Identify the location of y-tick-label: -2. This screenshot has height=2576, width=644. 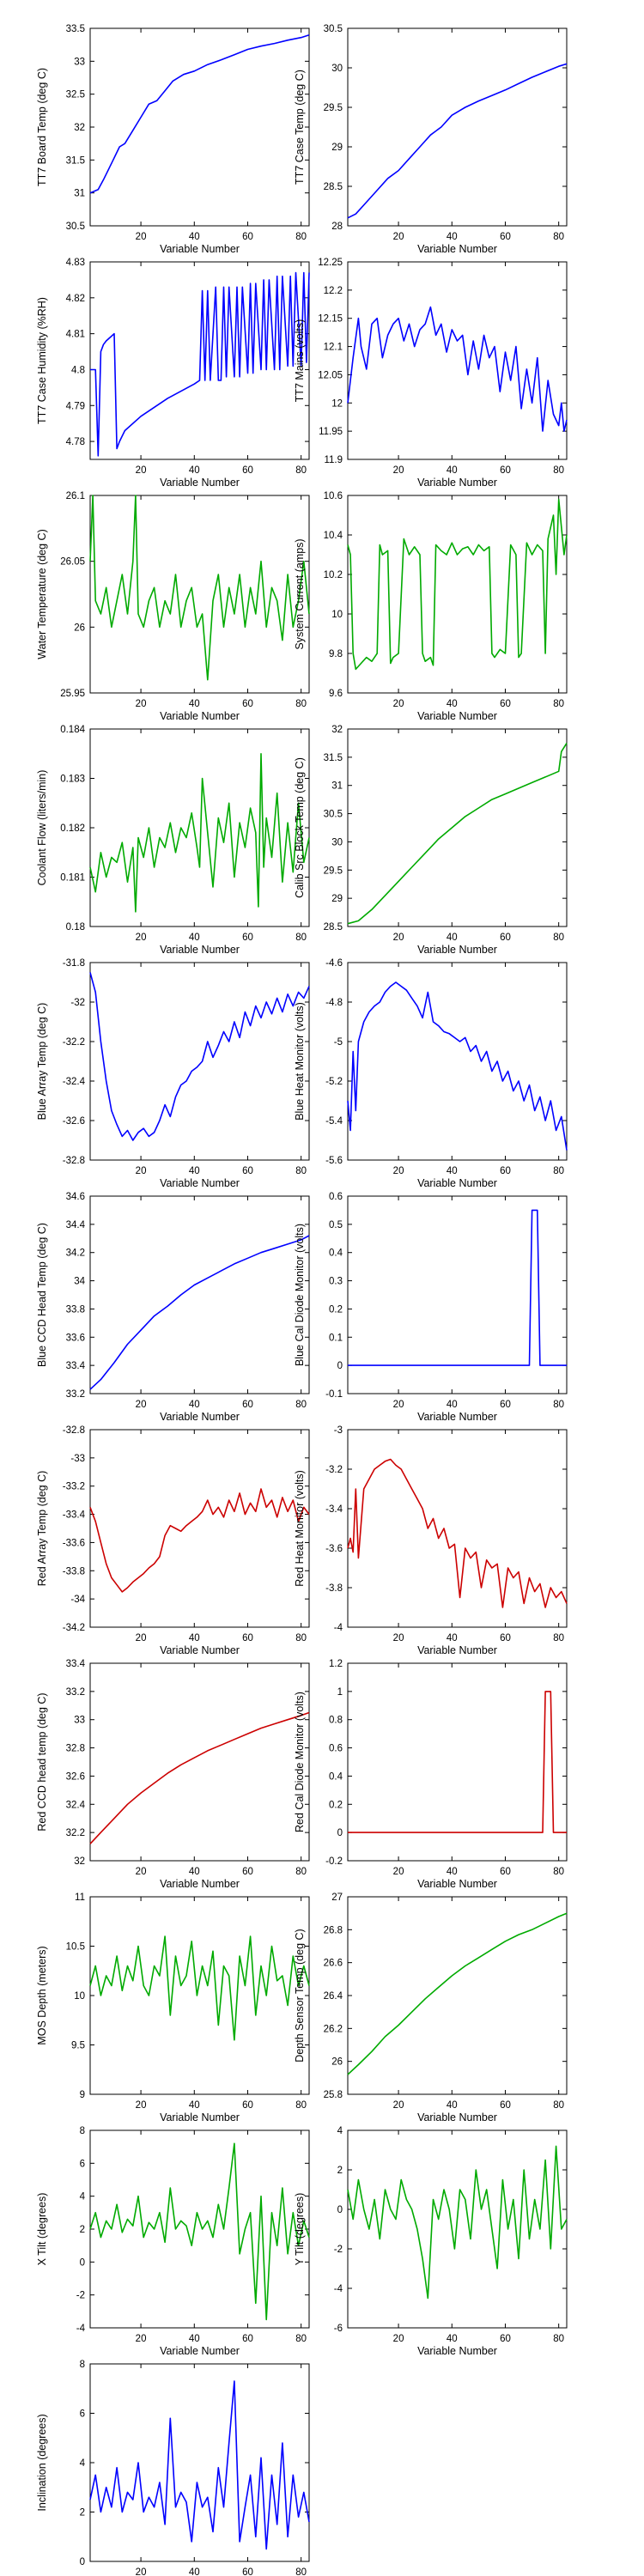
(338, 2250).